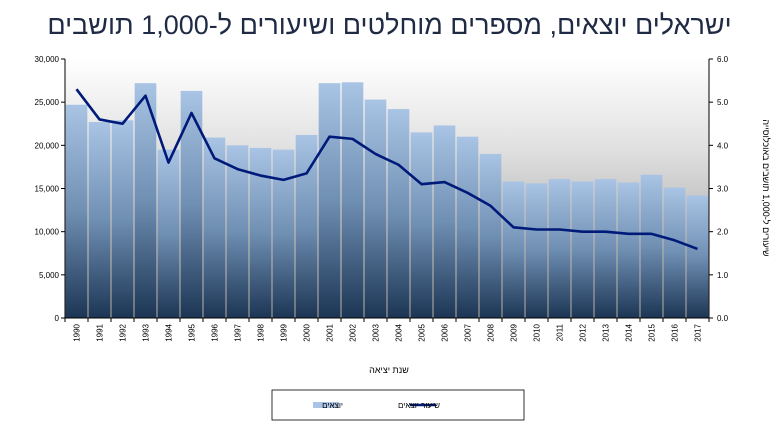 This screenshot has width=779, height=429. Describe the element at coordinates (674, 252) in the screenshot. I see `bar-2016` at that location.